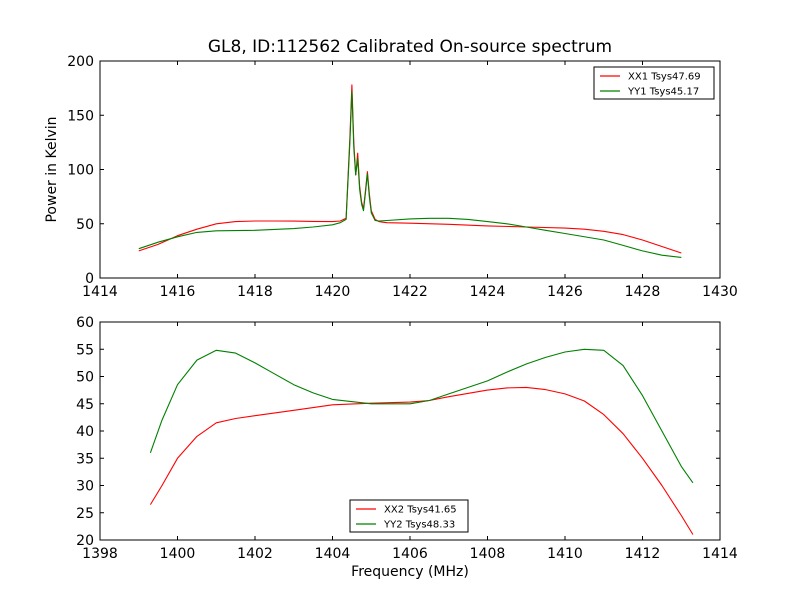  I want to click on y-axis-label: Power in Kelvin, so click(52, 169).